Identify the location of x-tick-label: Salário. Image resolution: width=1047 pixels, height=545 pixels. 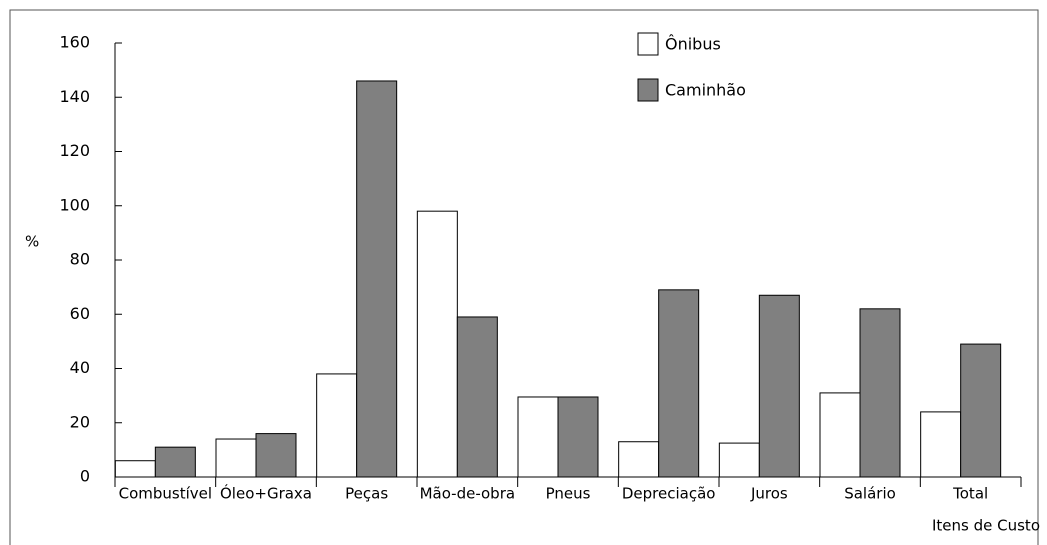
(870, 494).